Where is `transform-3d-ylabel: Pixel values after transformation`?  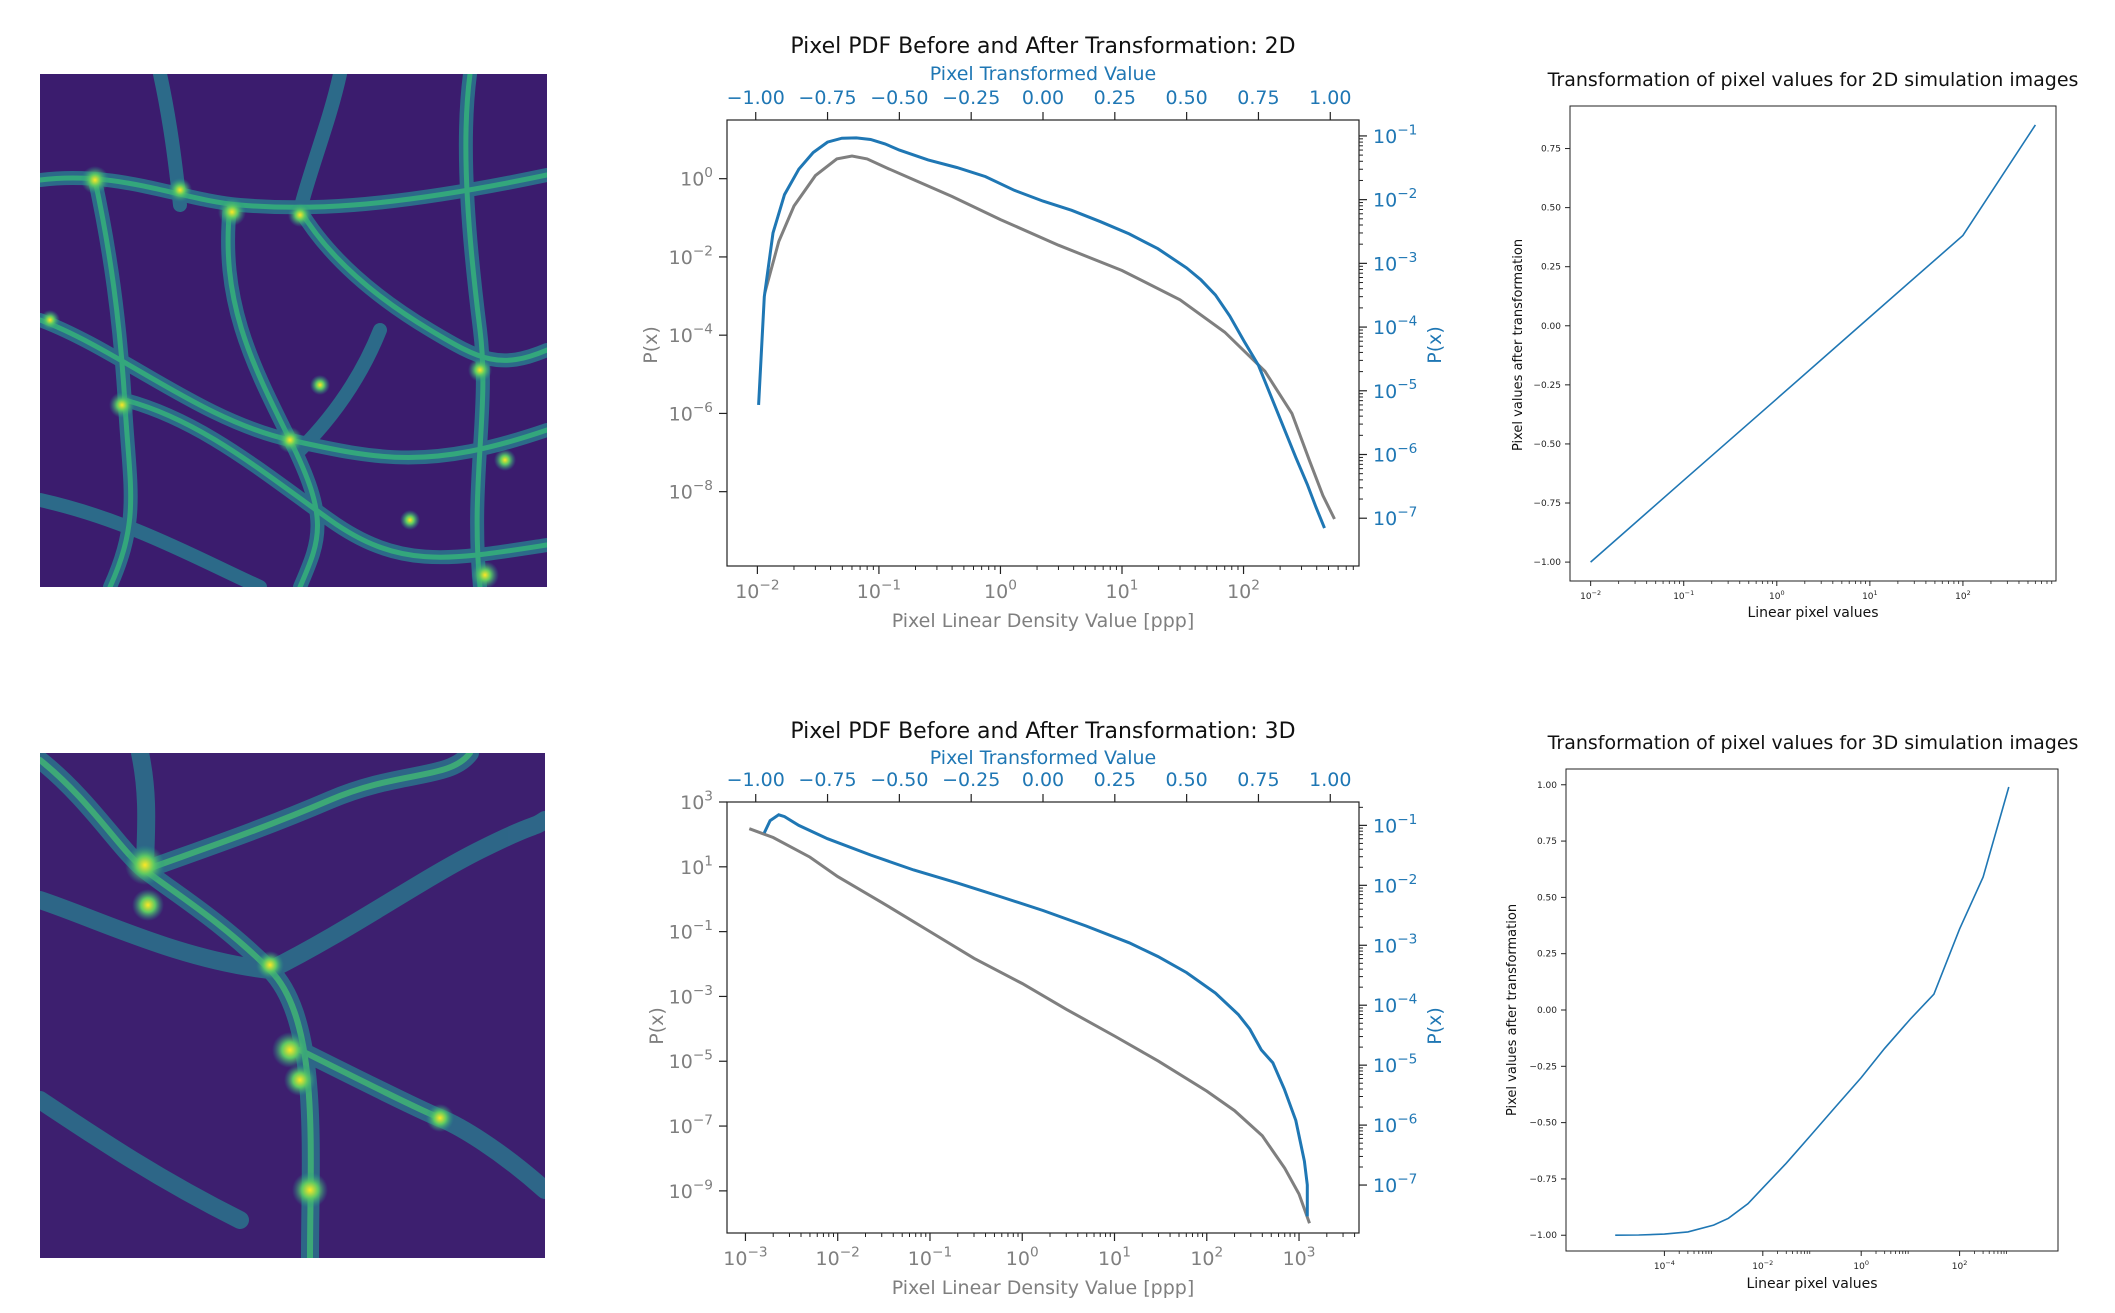
transform-3d-ylabel: Pixel values after transformation is located at coordinates (1512, 1010).